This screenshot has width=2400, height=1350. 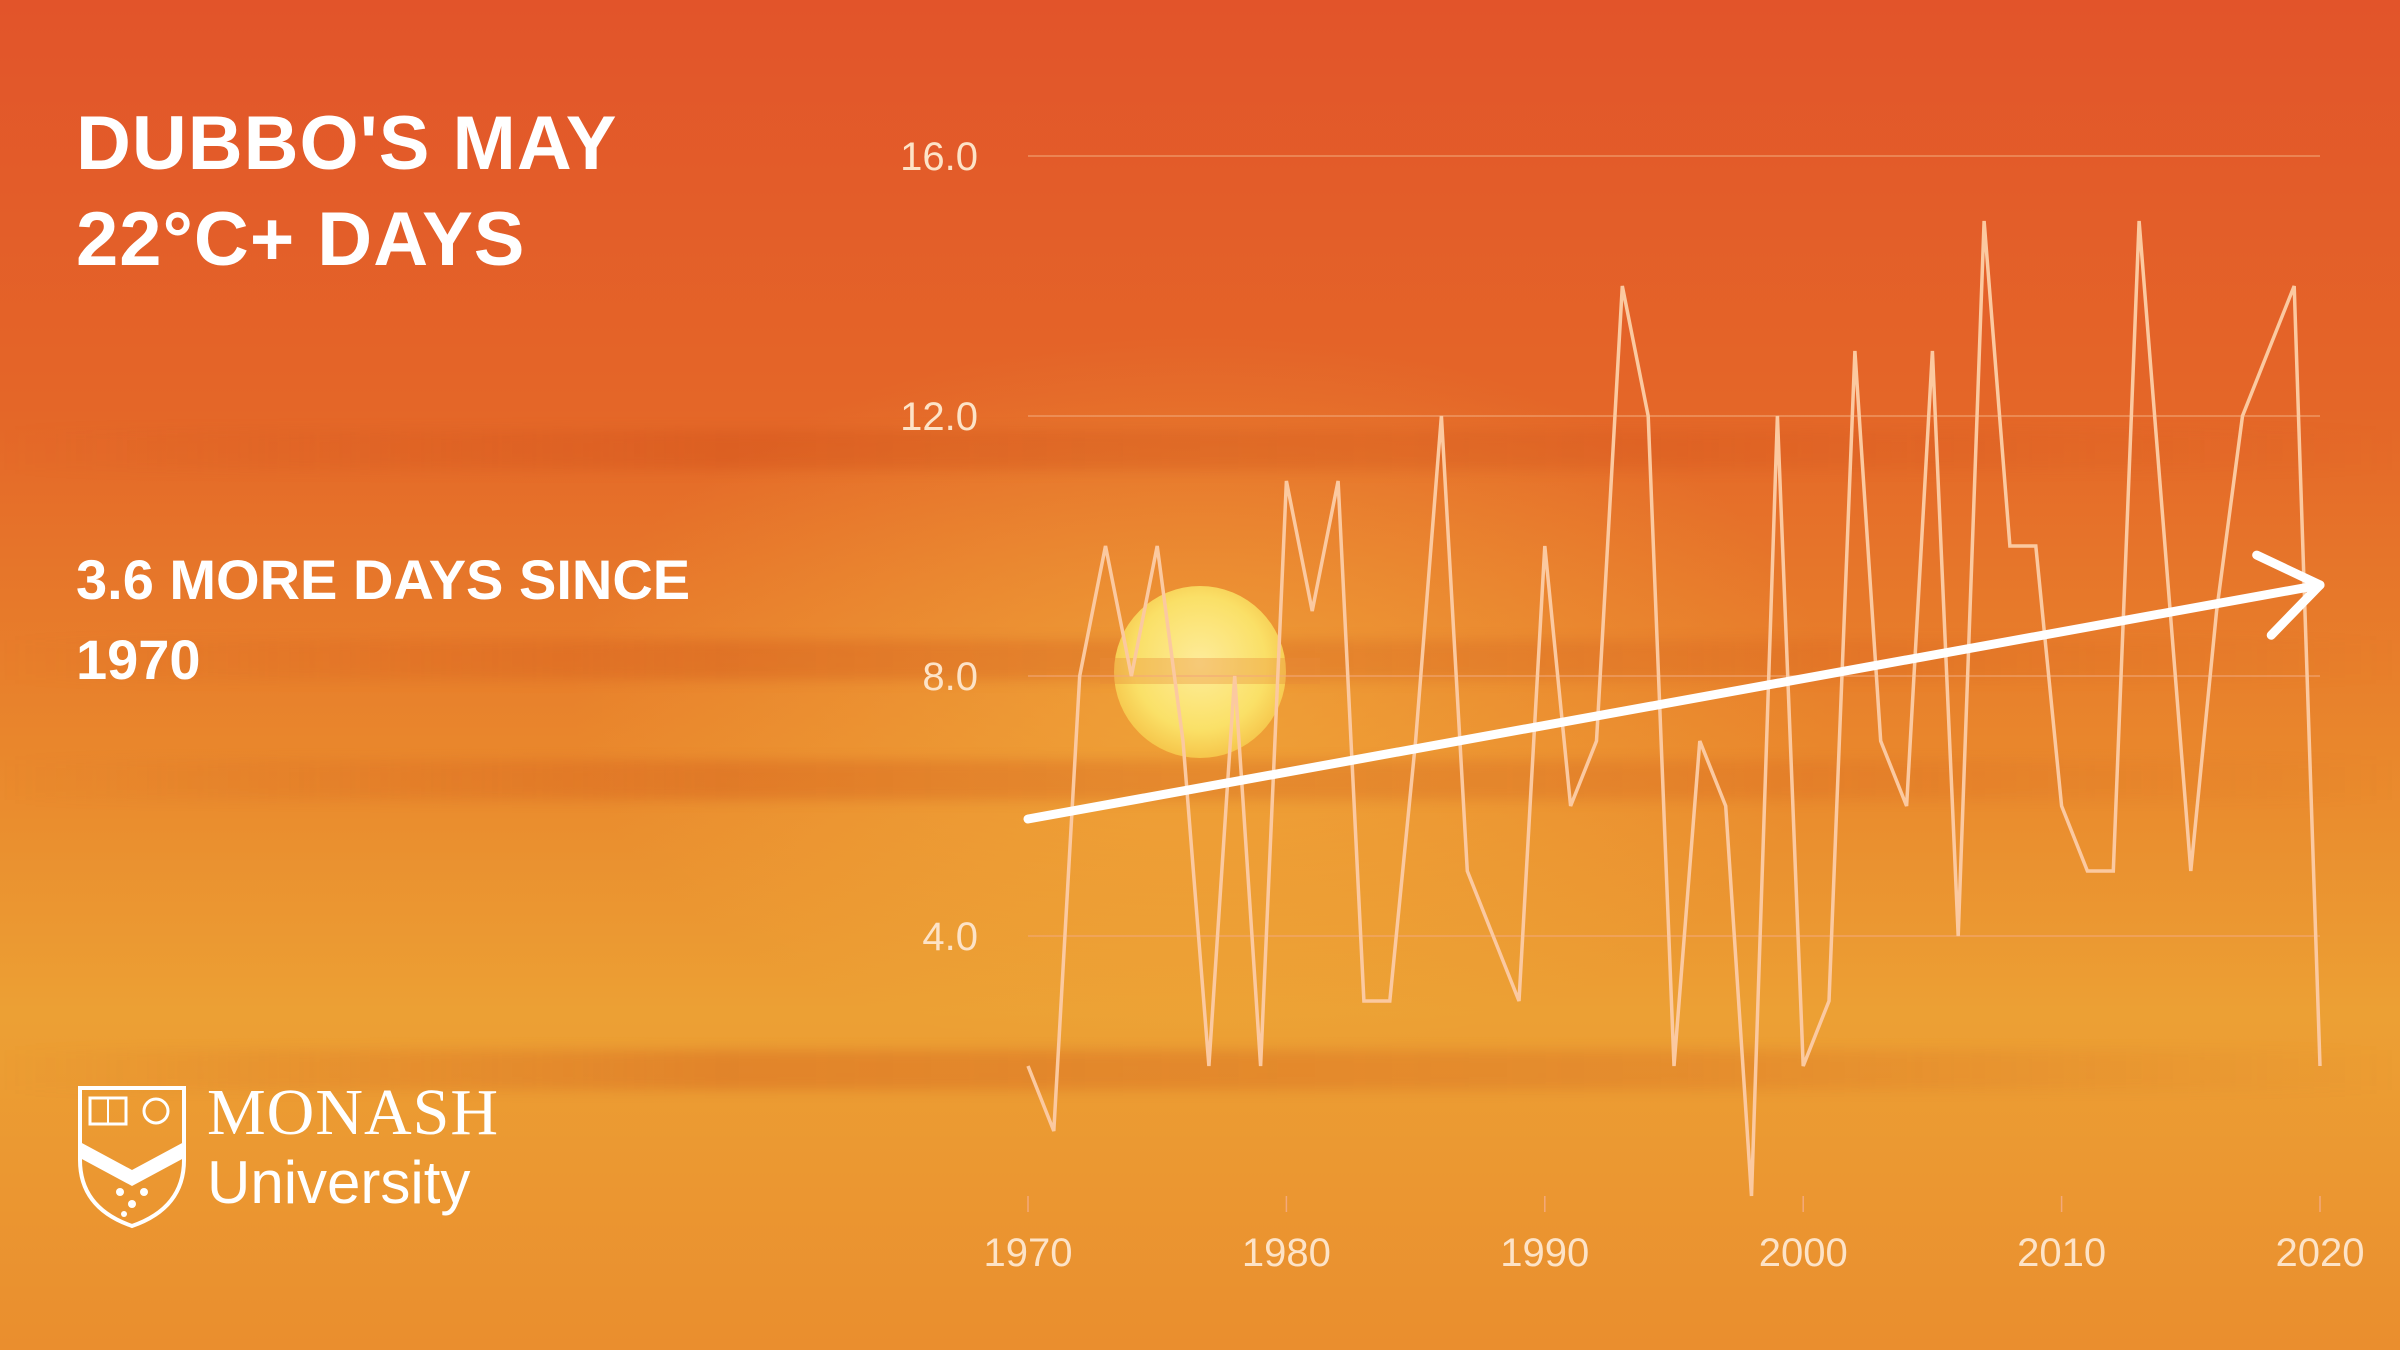 I want to click on x-tick-label: 2020, so click(x=2320, y=1253).